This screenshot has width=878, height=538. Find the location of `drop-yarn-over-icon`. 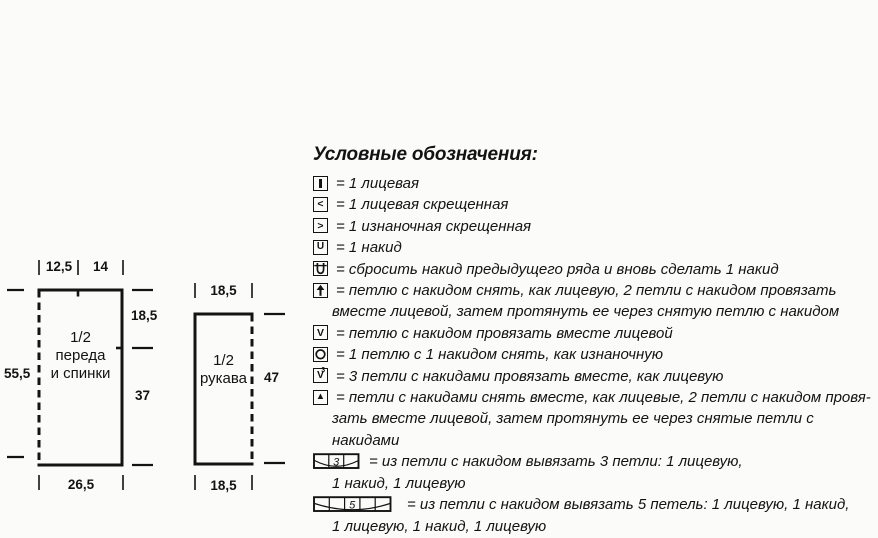

drop-yarn-over-icon is located at coordinates (320, 269).